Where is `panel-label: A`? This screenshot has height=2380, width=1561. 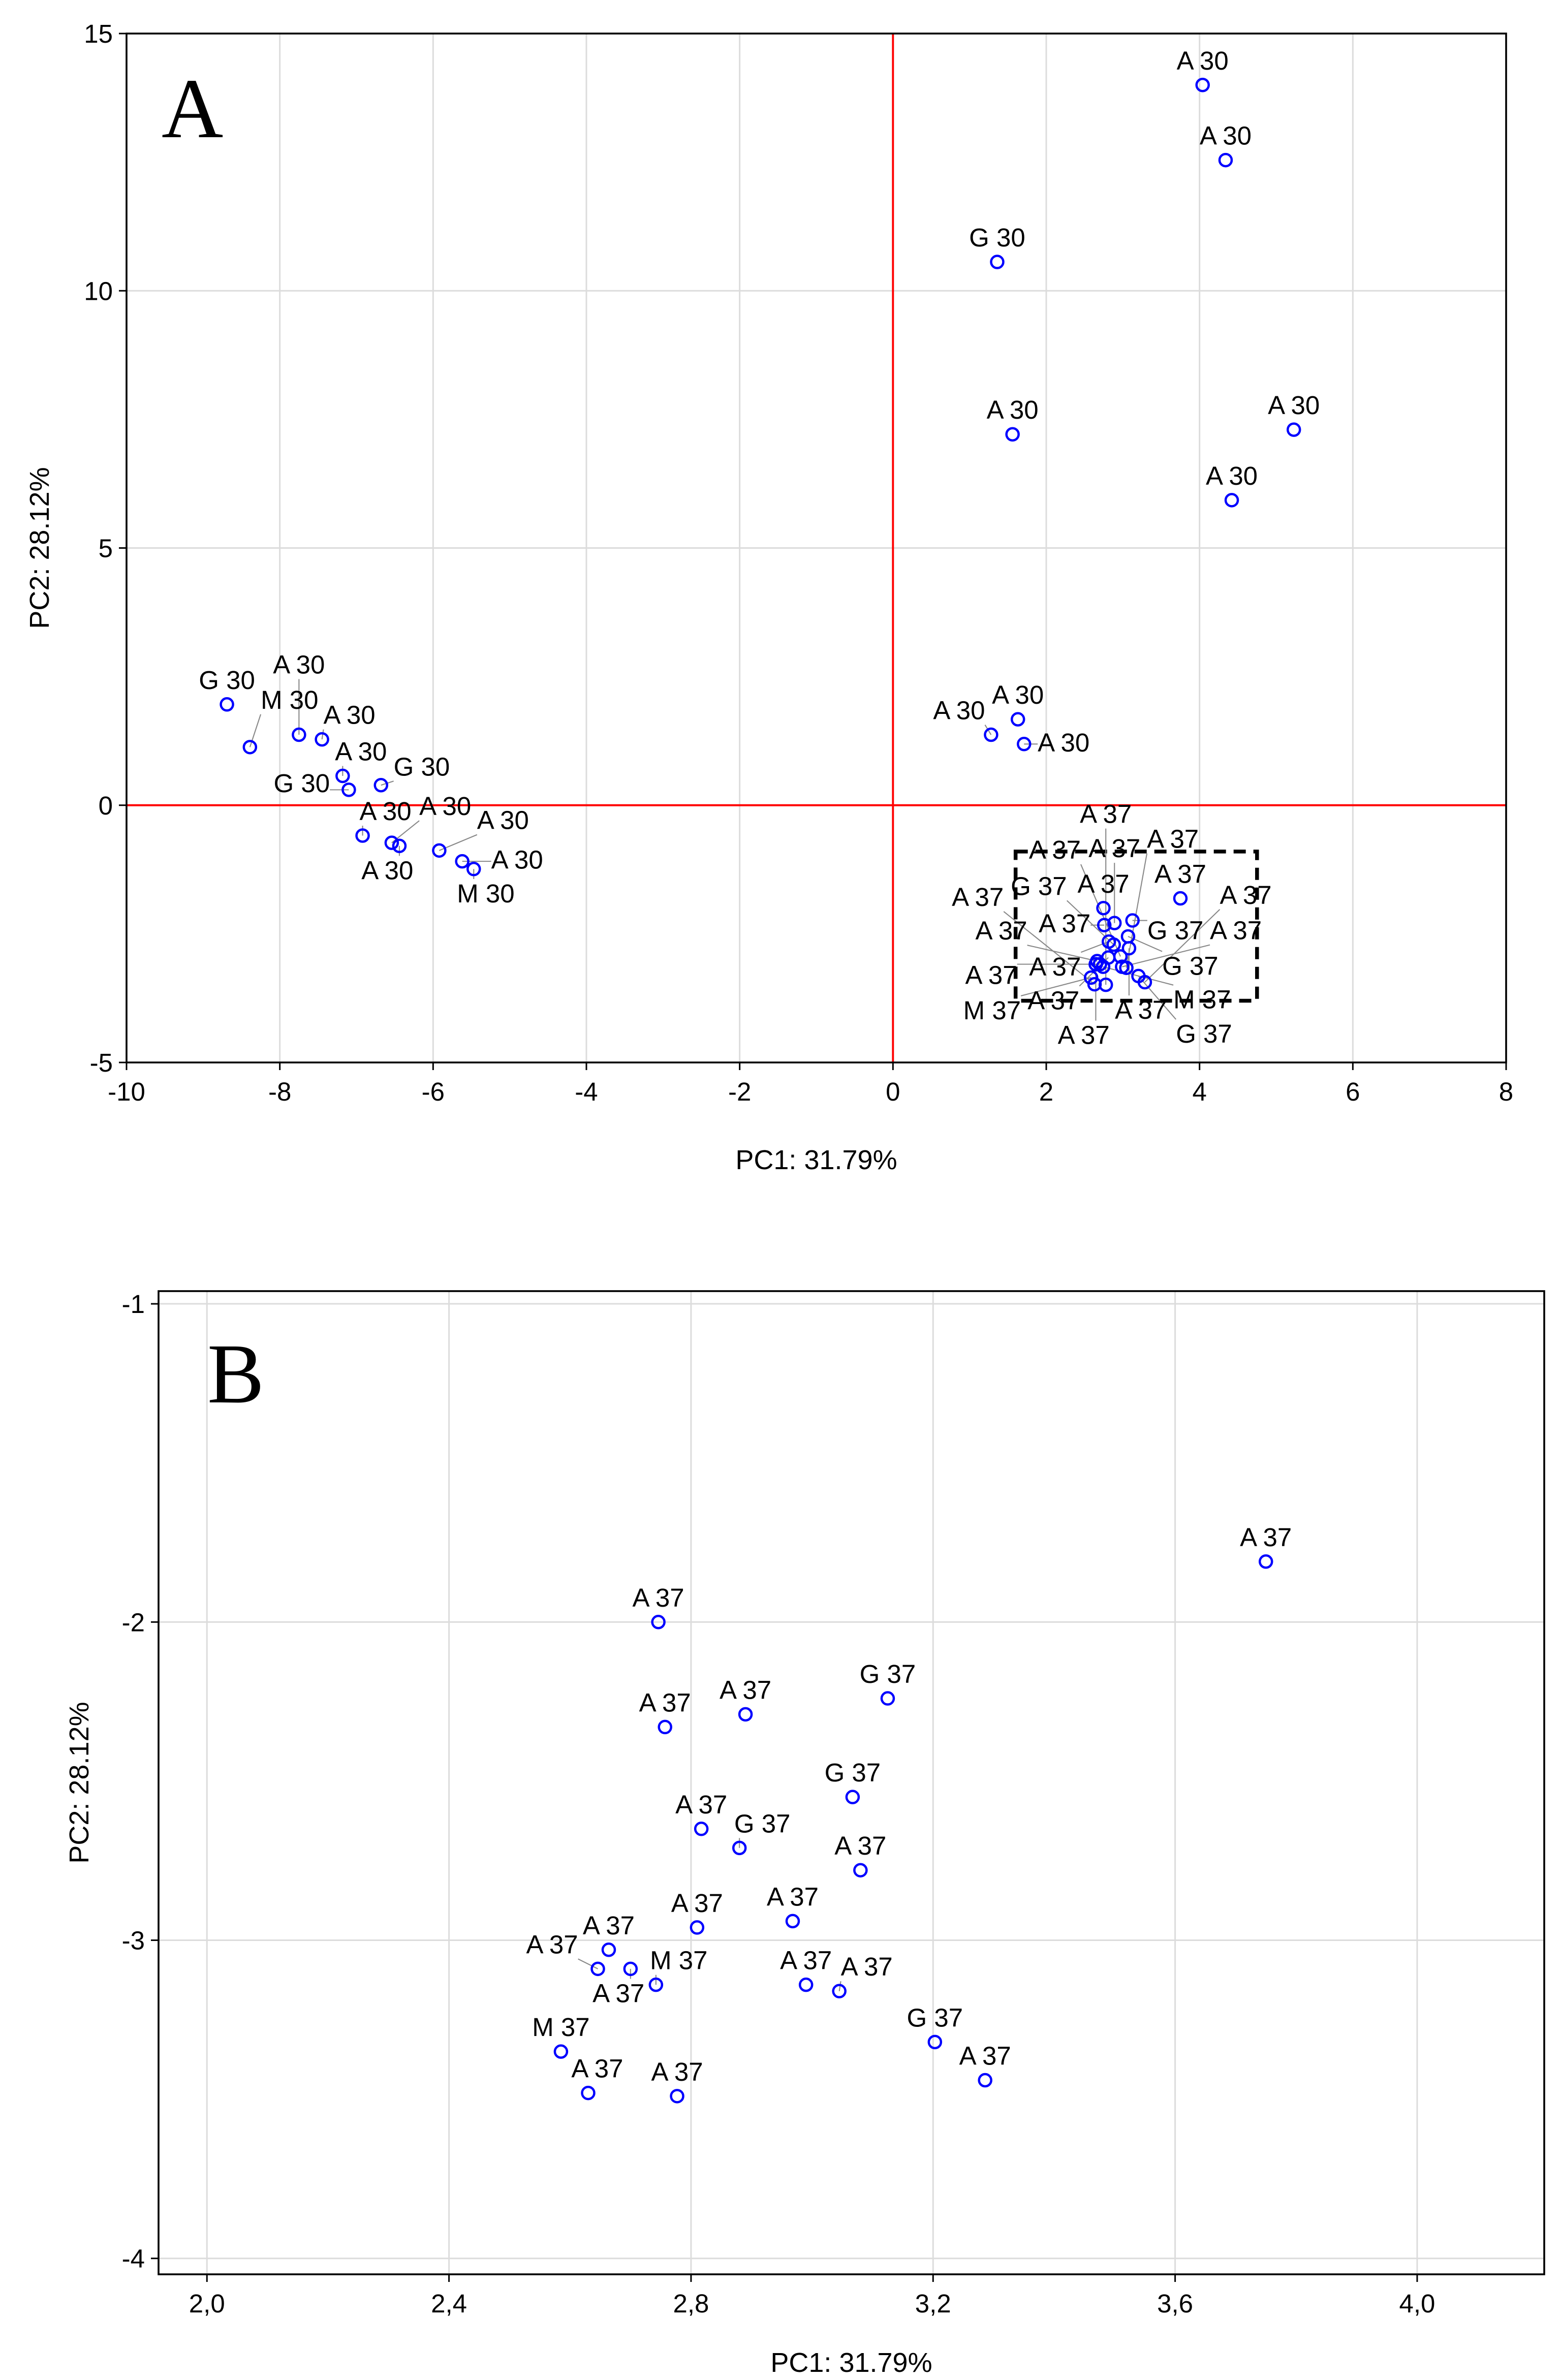 panel-label: A is located at coordinates (193, 108).